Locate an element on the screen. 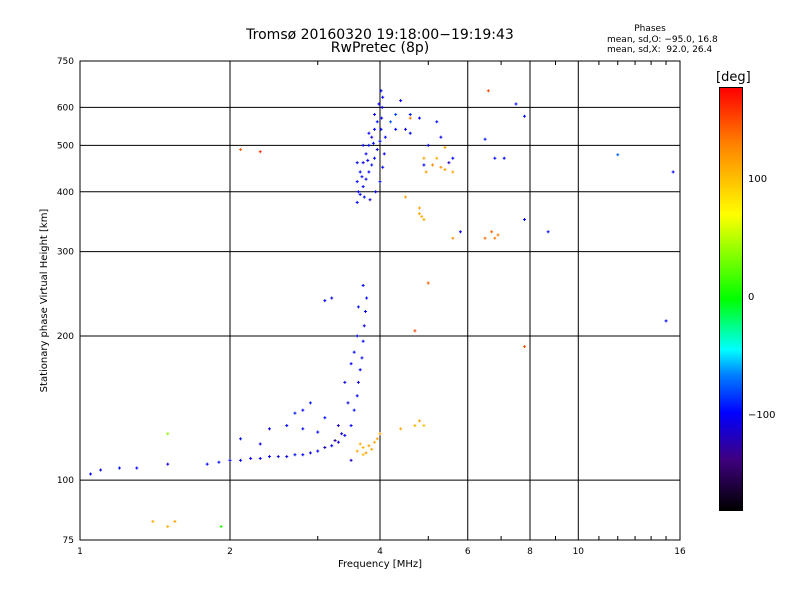 The image size is (800, 600). x-axis-label: Frequency [MHz] is located at coordinates (380, 564).